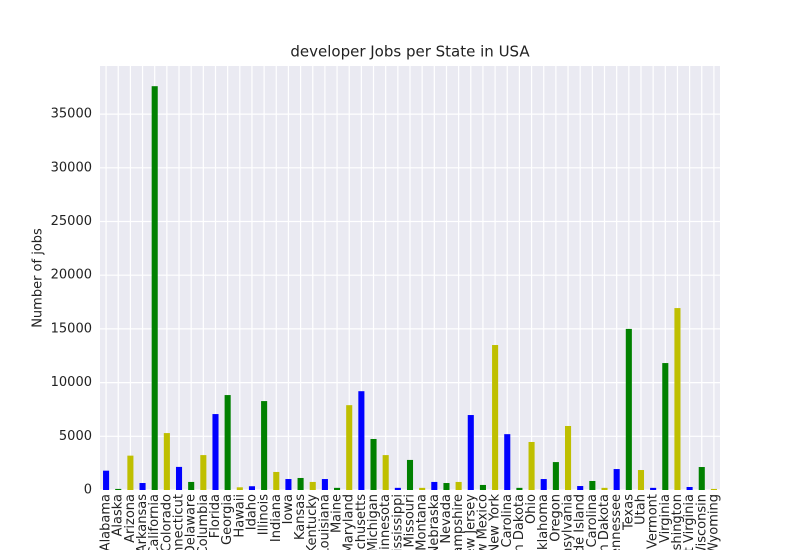 This screenshot has width=800, height=550. What do you see at coordinates (71, 275) in the screenshot?
I see `y-tick-label: 20000` at bounding box center [71, 275].